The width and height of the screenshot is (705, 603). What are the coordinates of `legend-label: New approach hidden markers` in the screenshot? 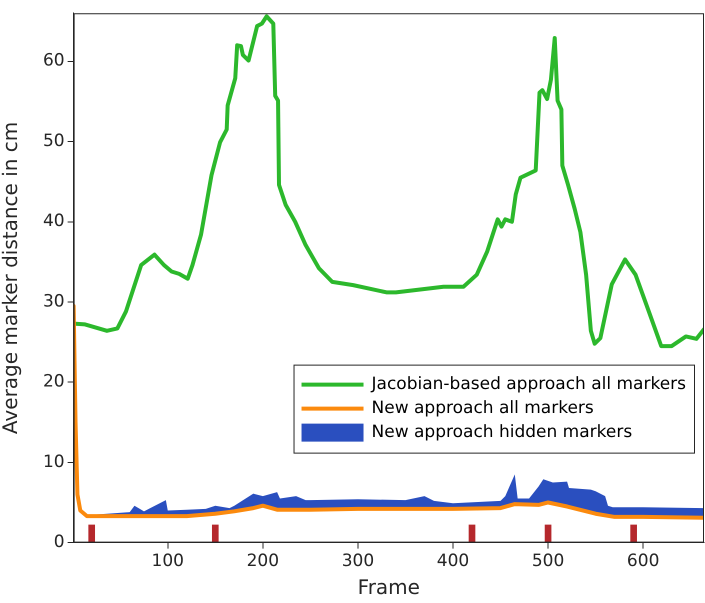 It's located at (502, 432).